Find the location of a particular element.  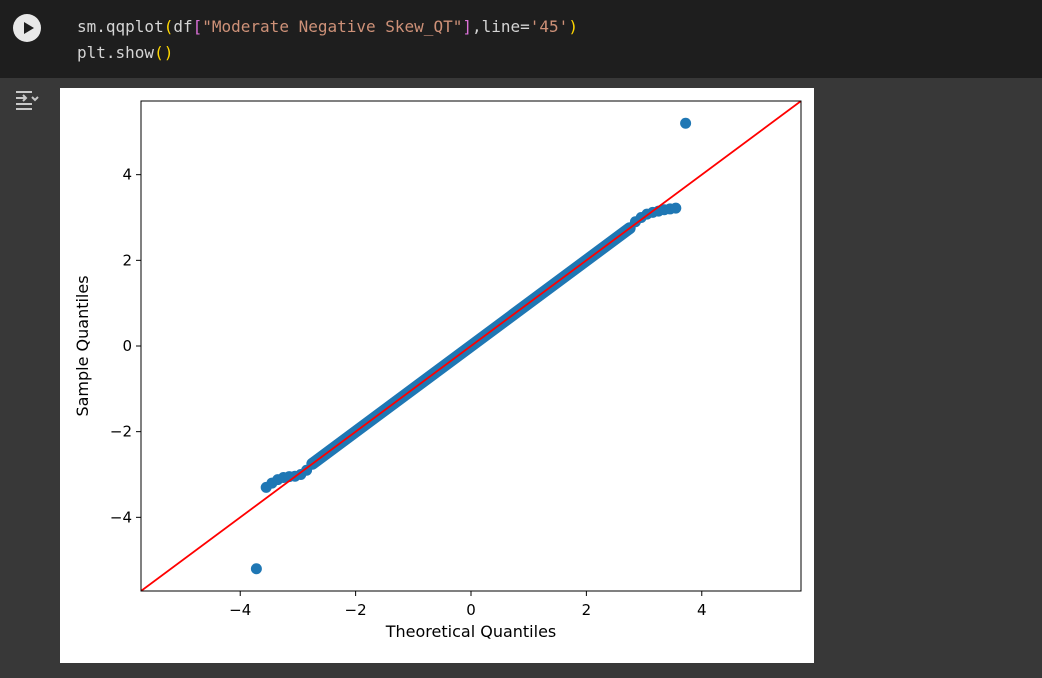

code-token: ) is located at coordinates (573, 26).